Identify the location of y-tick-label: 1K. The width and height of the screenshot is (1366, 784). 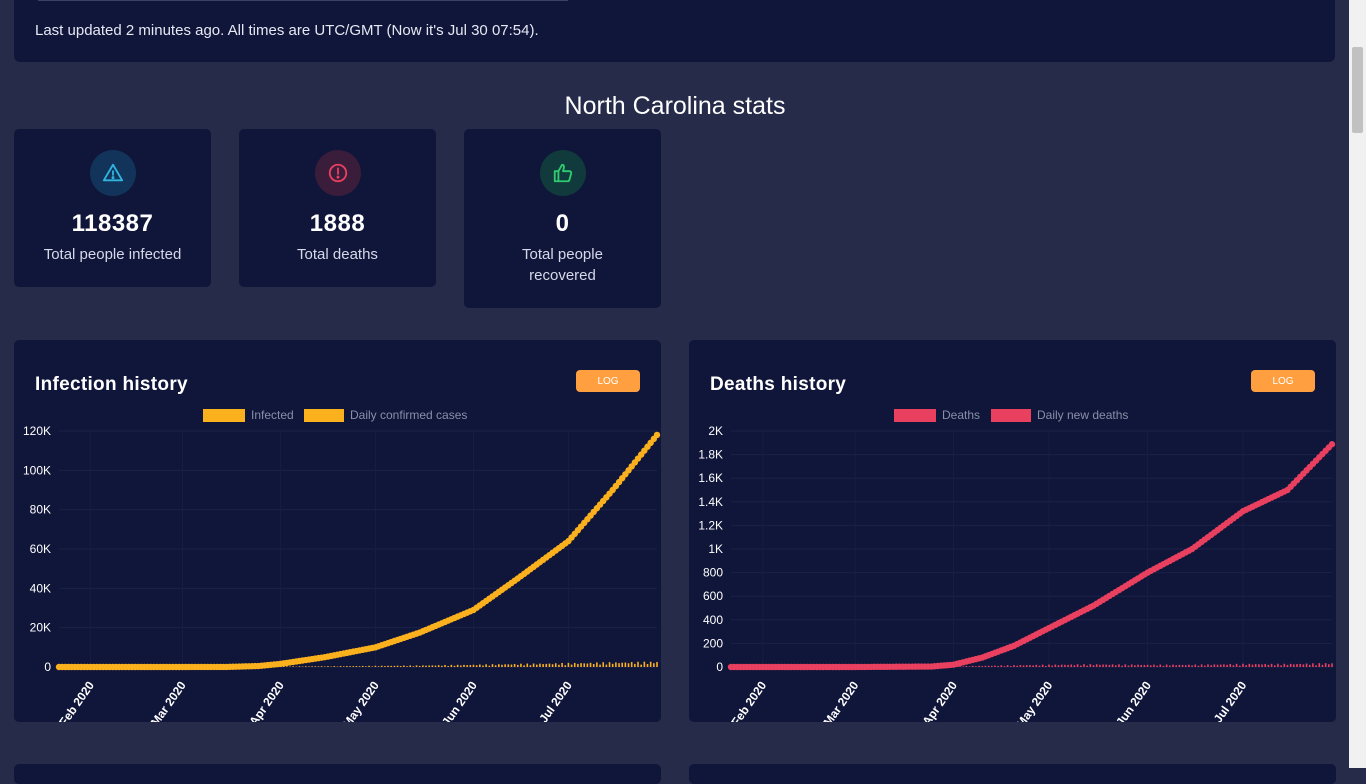
(715, 549).